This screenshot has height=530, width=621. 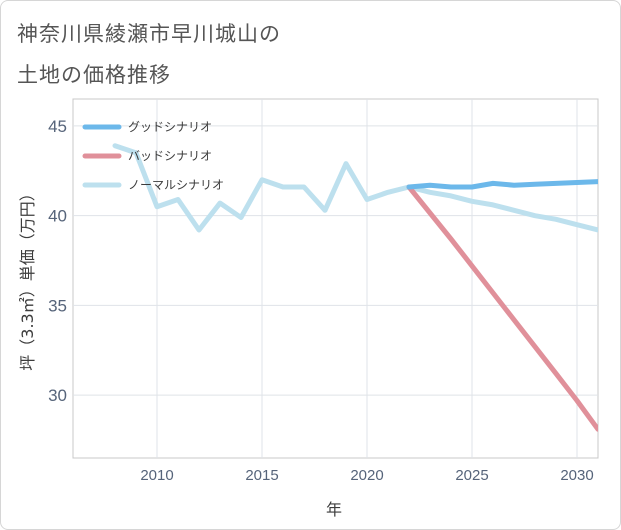 I want to click on x-tick-label: 2010, so click(x=156, y=475).